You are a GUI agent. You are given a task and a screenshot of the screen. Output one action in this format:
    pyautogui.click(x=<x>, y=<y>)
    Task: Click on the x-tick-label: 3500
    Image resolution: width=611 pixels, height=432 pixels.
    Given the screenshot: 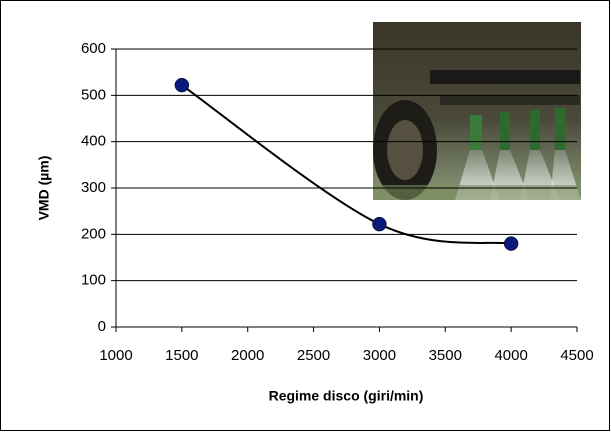 What is the action you would take?
    pyautogui.click(x=445, y=355)
    